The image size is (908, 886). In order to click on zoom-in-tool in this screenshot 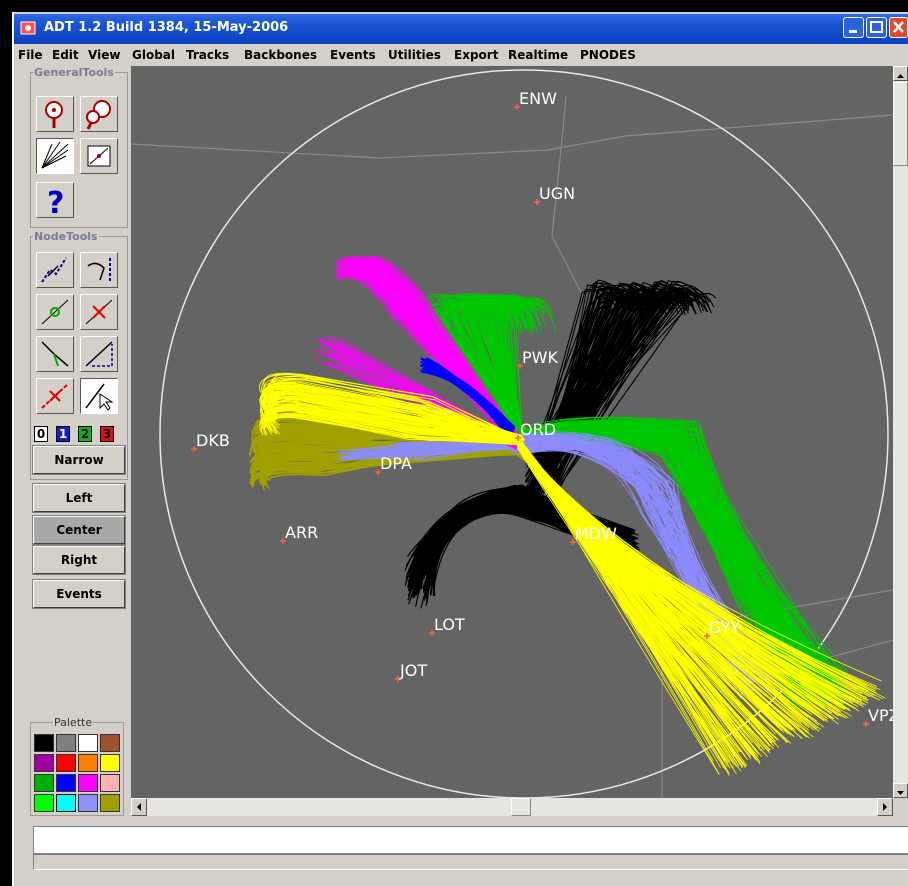, I will do `click(55, 114)`.